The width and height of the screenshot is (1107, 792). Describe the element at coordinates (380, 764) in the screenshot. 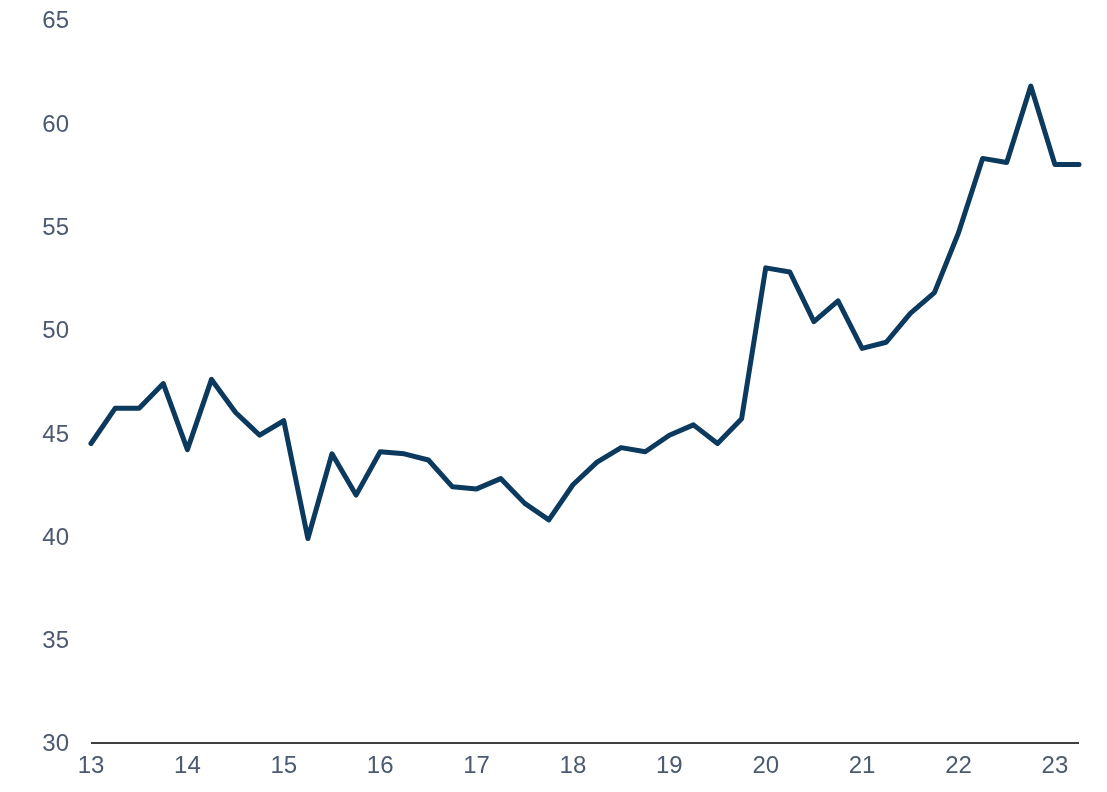

I see `x-tick-label: 16` at that location.